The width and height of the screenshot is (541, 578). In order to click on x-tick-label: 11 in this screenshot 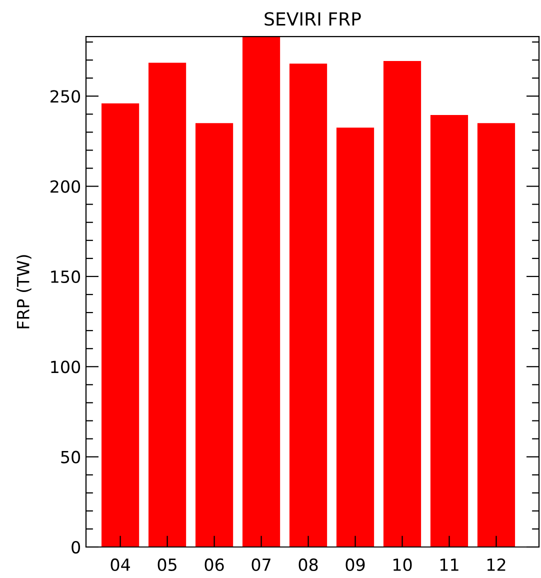, I will do `click(449, 564)`.